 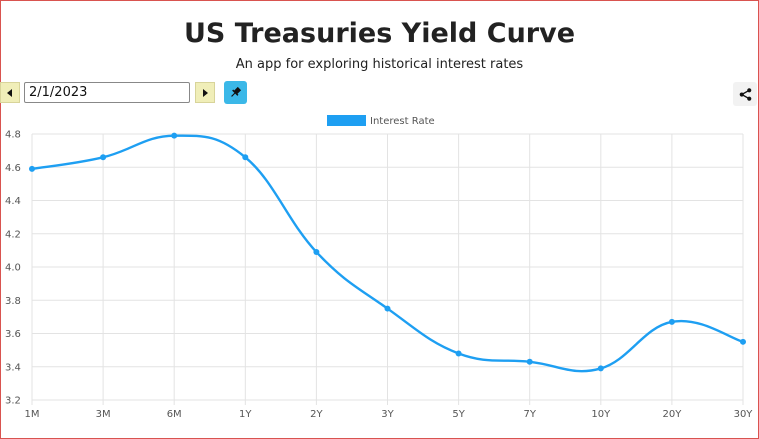 What do you see at coordinates (316, 414) in the screenshot?
I see `x-tick-label: 2Y` at bounding box center [316, 414].